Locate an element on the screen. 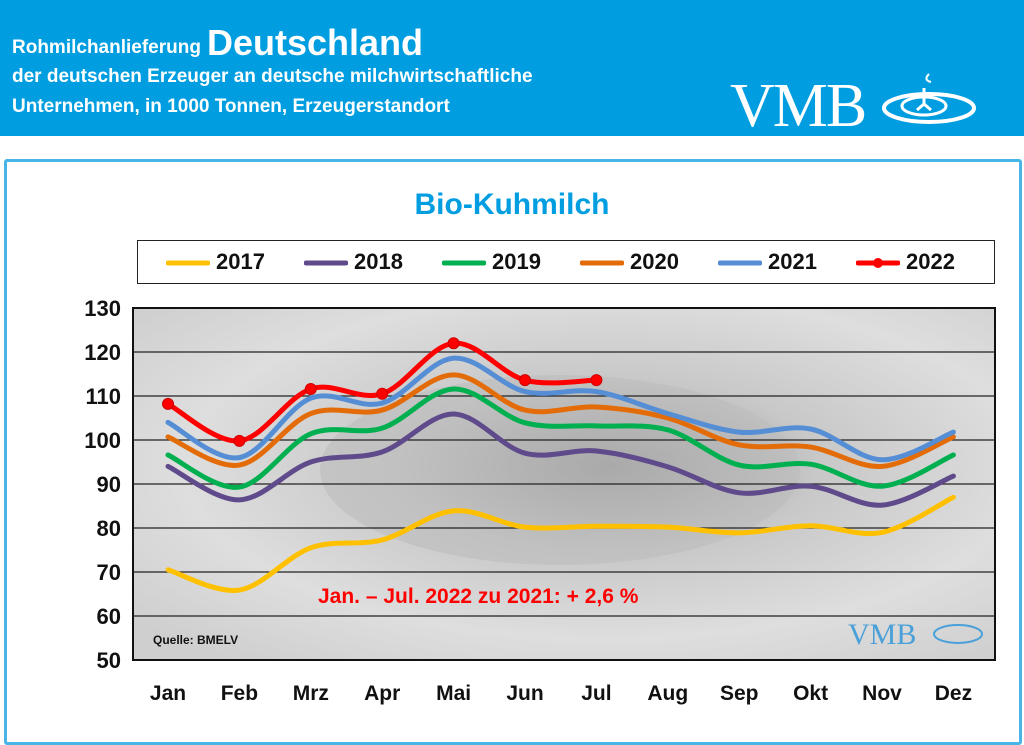 The width and height of the screenshot is (1024, 745). legend-item-2021: 2021 is located at coordinates (767, 262).